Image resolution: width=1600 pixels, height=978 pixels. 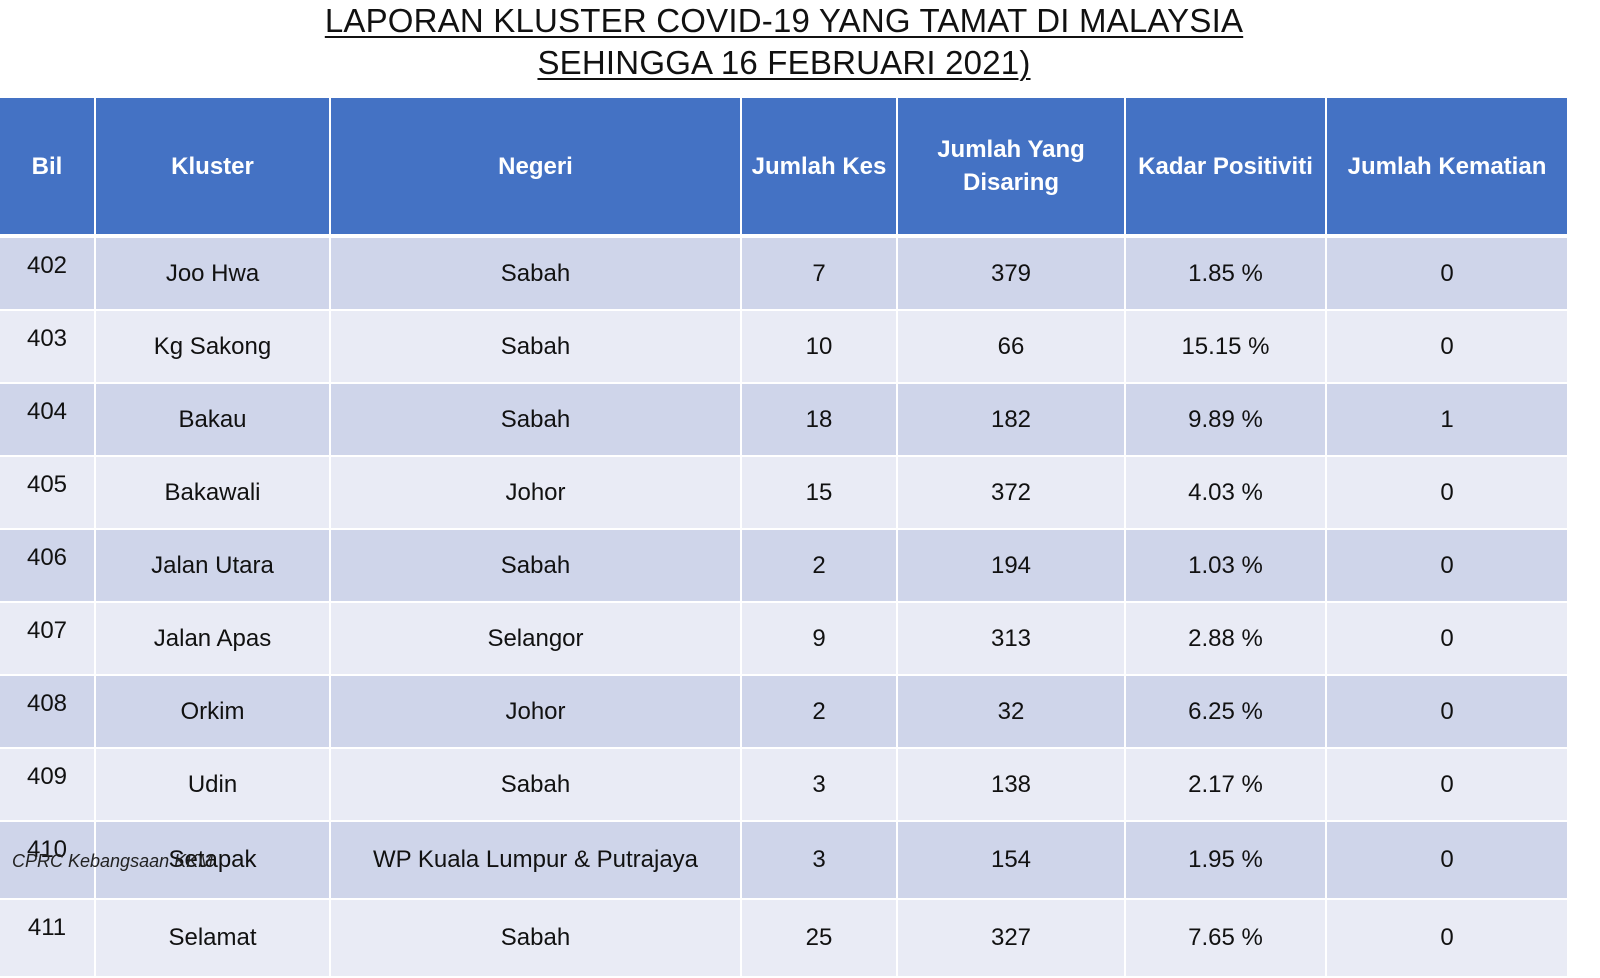 What do you see at coordinates (1226, 168) in the screenshot?
I see `column-header-kadar-positiviti: Kadar Positiviti` at bounding box center [1226, 168].